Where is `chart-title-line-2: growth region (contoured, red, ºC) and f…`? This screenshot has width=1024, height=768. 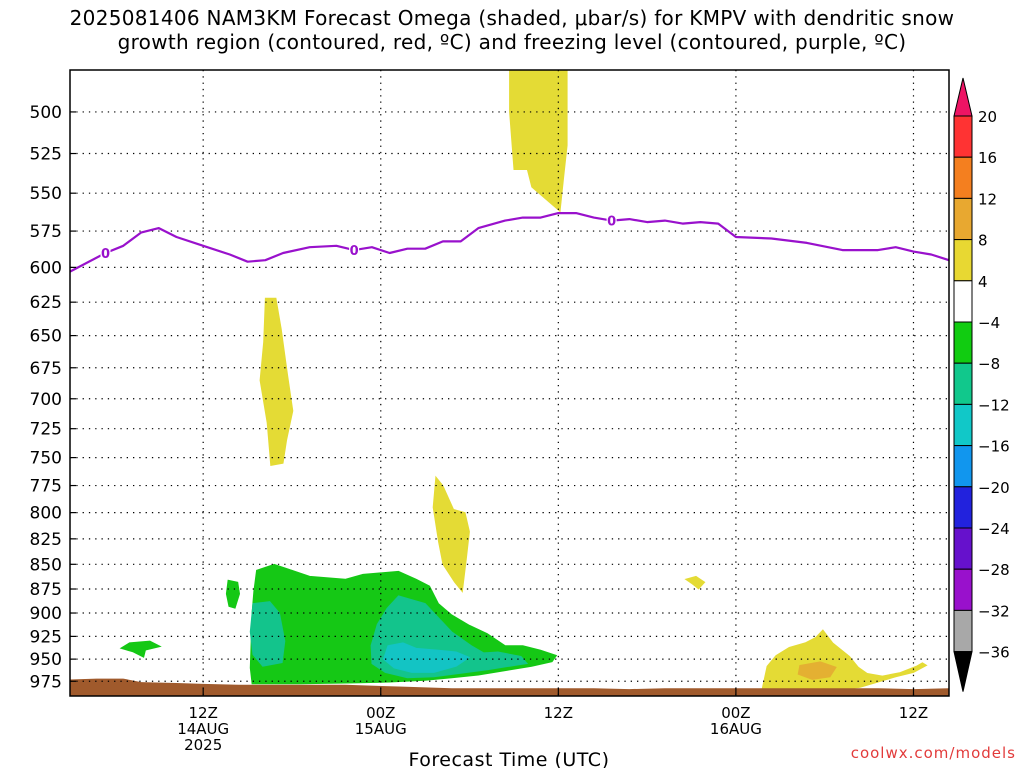
chart-title-line-2: growth region (contoured, red, ºC) and f… is located at coordinates (512, 42).